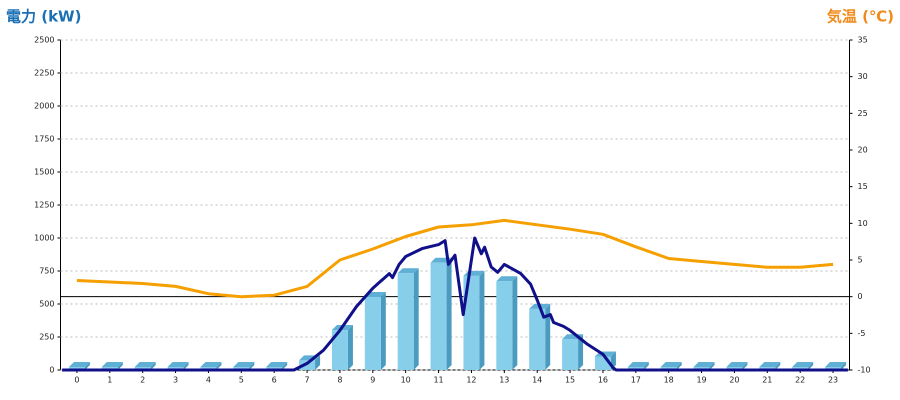  What do you see at coordinates (860, 17) in the screenshot?
I see `y2-axis-title: 気温 (℃)` at bounding box center [860, 17].